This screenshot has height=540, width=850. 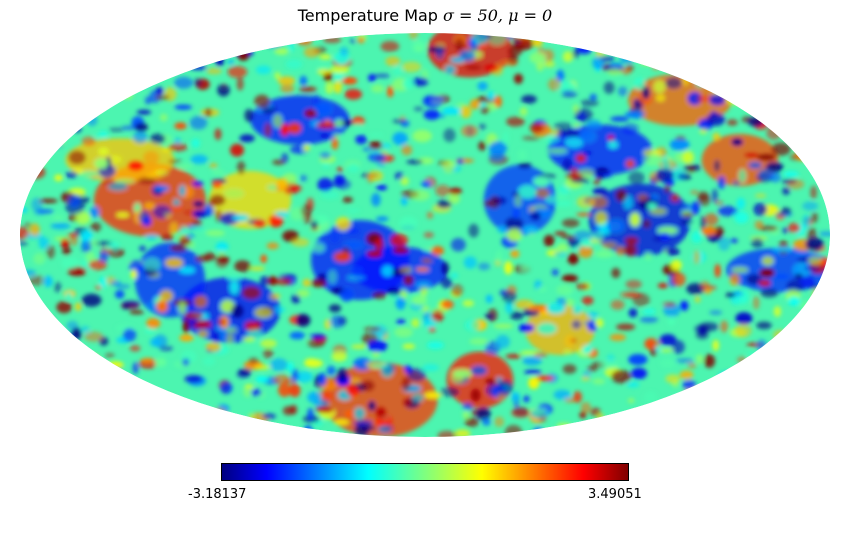 I want to click on colorbar-gradient, so click(x=425, y=472).